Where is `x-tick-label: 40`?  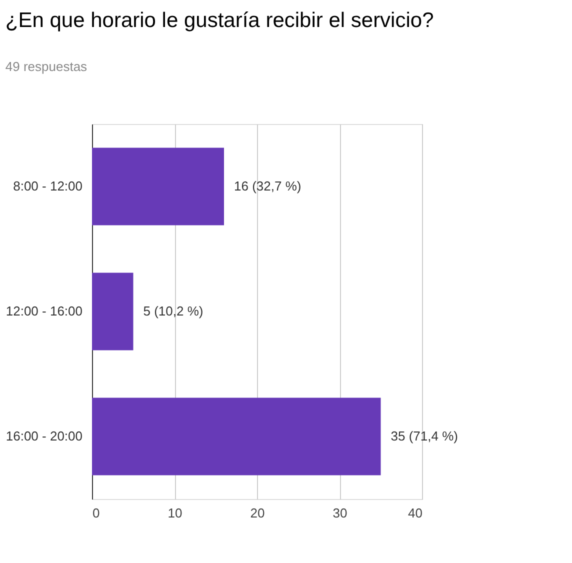 x-tick-label: 40 is located at coordinates (415, 513).